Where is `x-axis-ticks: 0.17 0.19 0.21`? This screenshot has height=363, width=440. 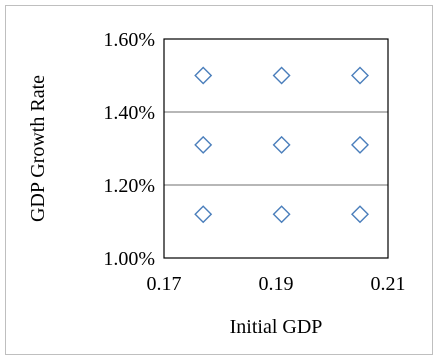 x-axis-ticks: 0.17 0.19 0.21 is located at coordinates (276, 284).